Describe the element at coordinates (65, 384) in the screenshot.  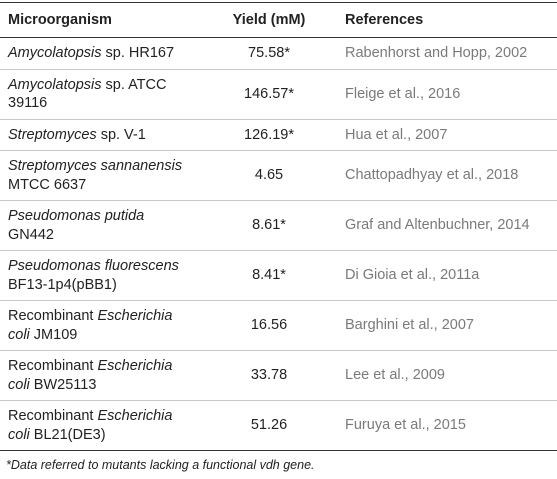
I see `organism-strain: BW25113` at that location.